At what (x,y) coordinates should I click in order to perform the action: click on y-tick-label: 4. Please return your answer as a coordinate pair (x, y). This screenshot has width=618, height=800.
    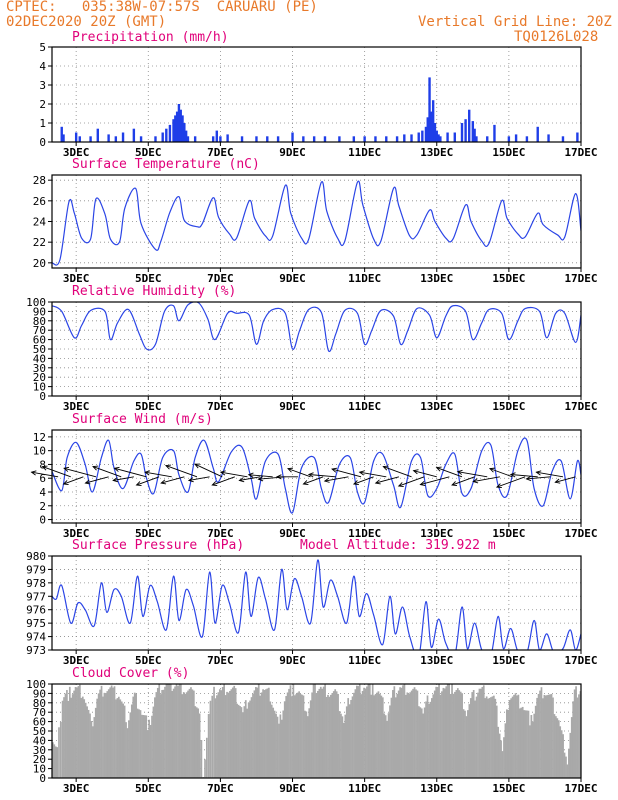
    Looking at the image, I should click on (42, 66).